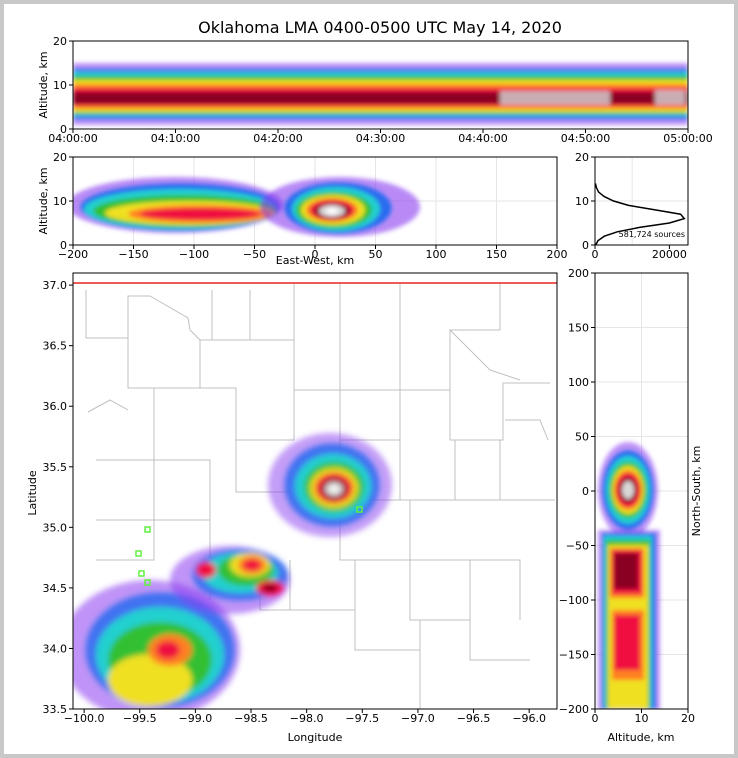 Image resolution: width=738 pixels, height=758 pixels. Describe the element at coordinates (582, 437) in the screenshot. I see `ns-ytick-label: 50` at that location.